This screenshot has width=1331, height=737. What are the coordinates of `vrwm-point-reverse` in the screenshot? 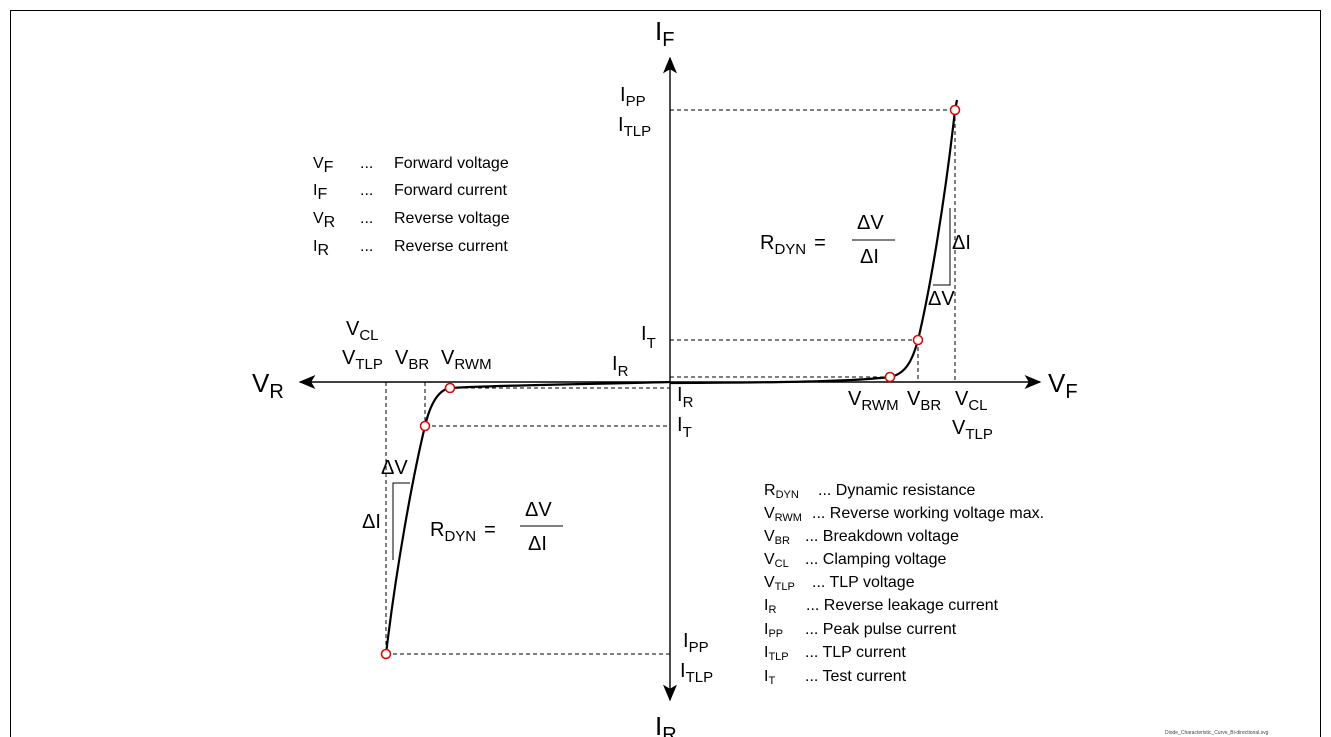 It's located at (450, 388).